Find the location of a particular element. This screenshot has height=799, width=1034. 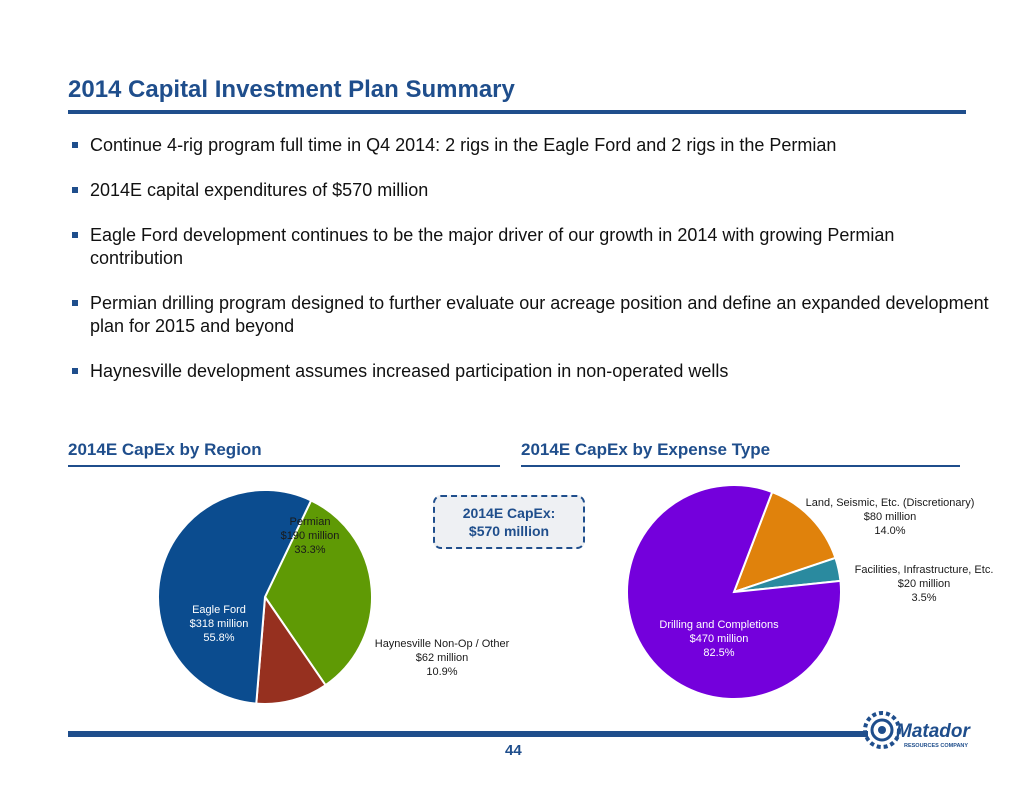

pie-label-percent: 33.3% is located at coordinates (309, 550).